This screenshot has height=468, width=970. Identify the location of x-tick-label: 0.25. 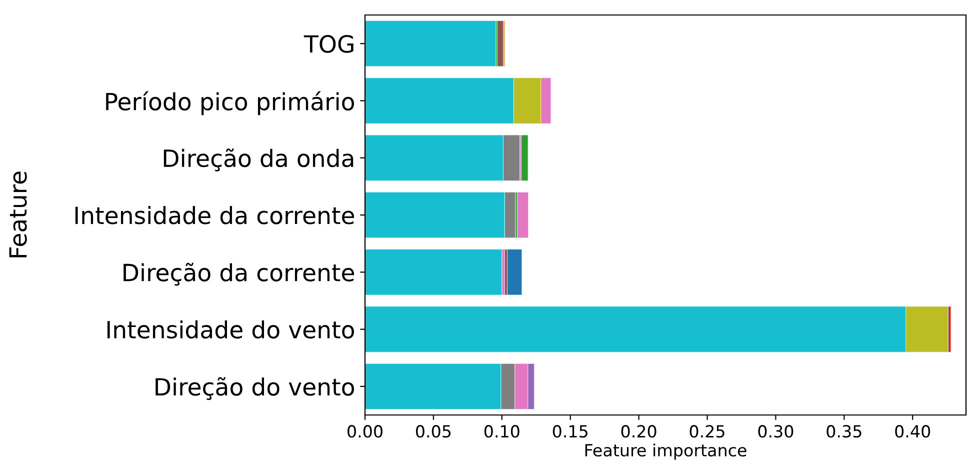
(707, 431).